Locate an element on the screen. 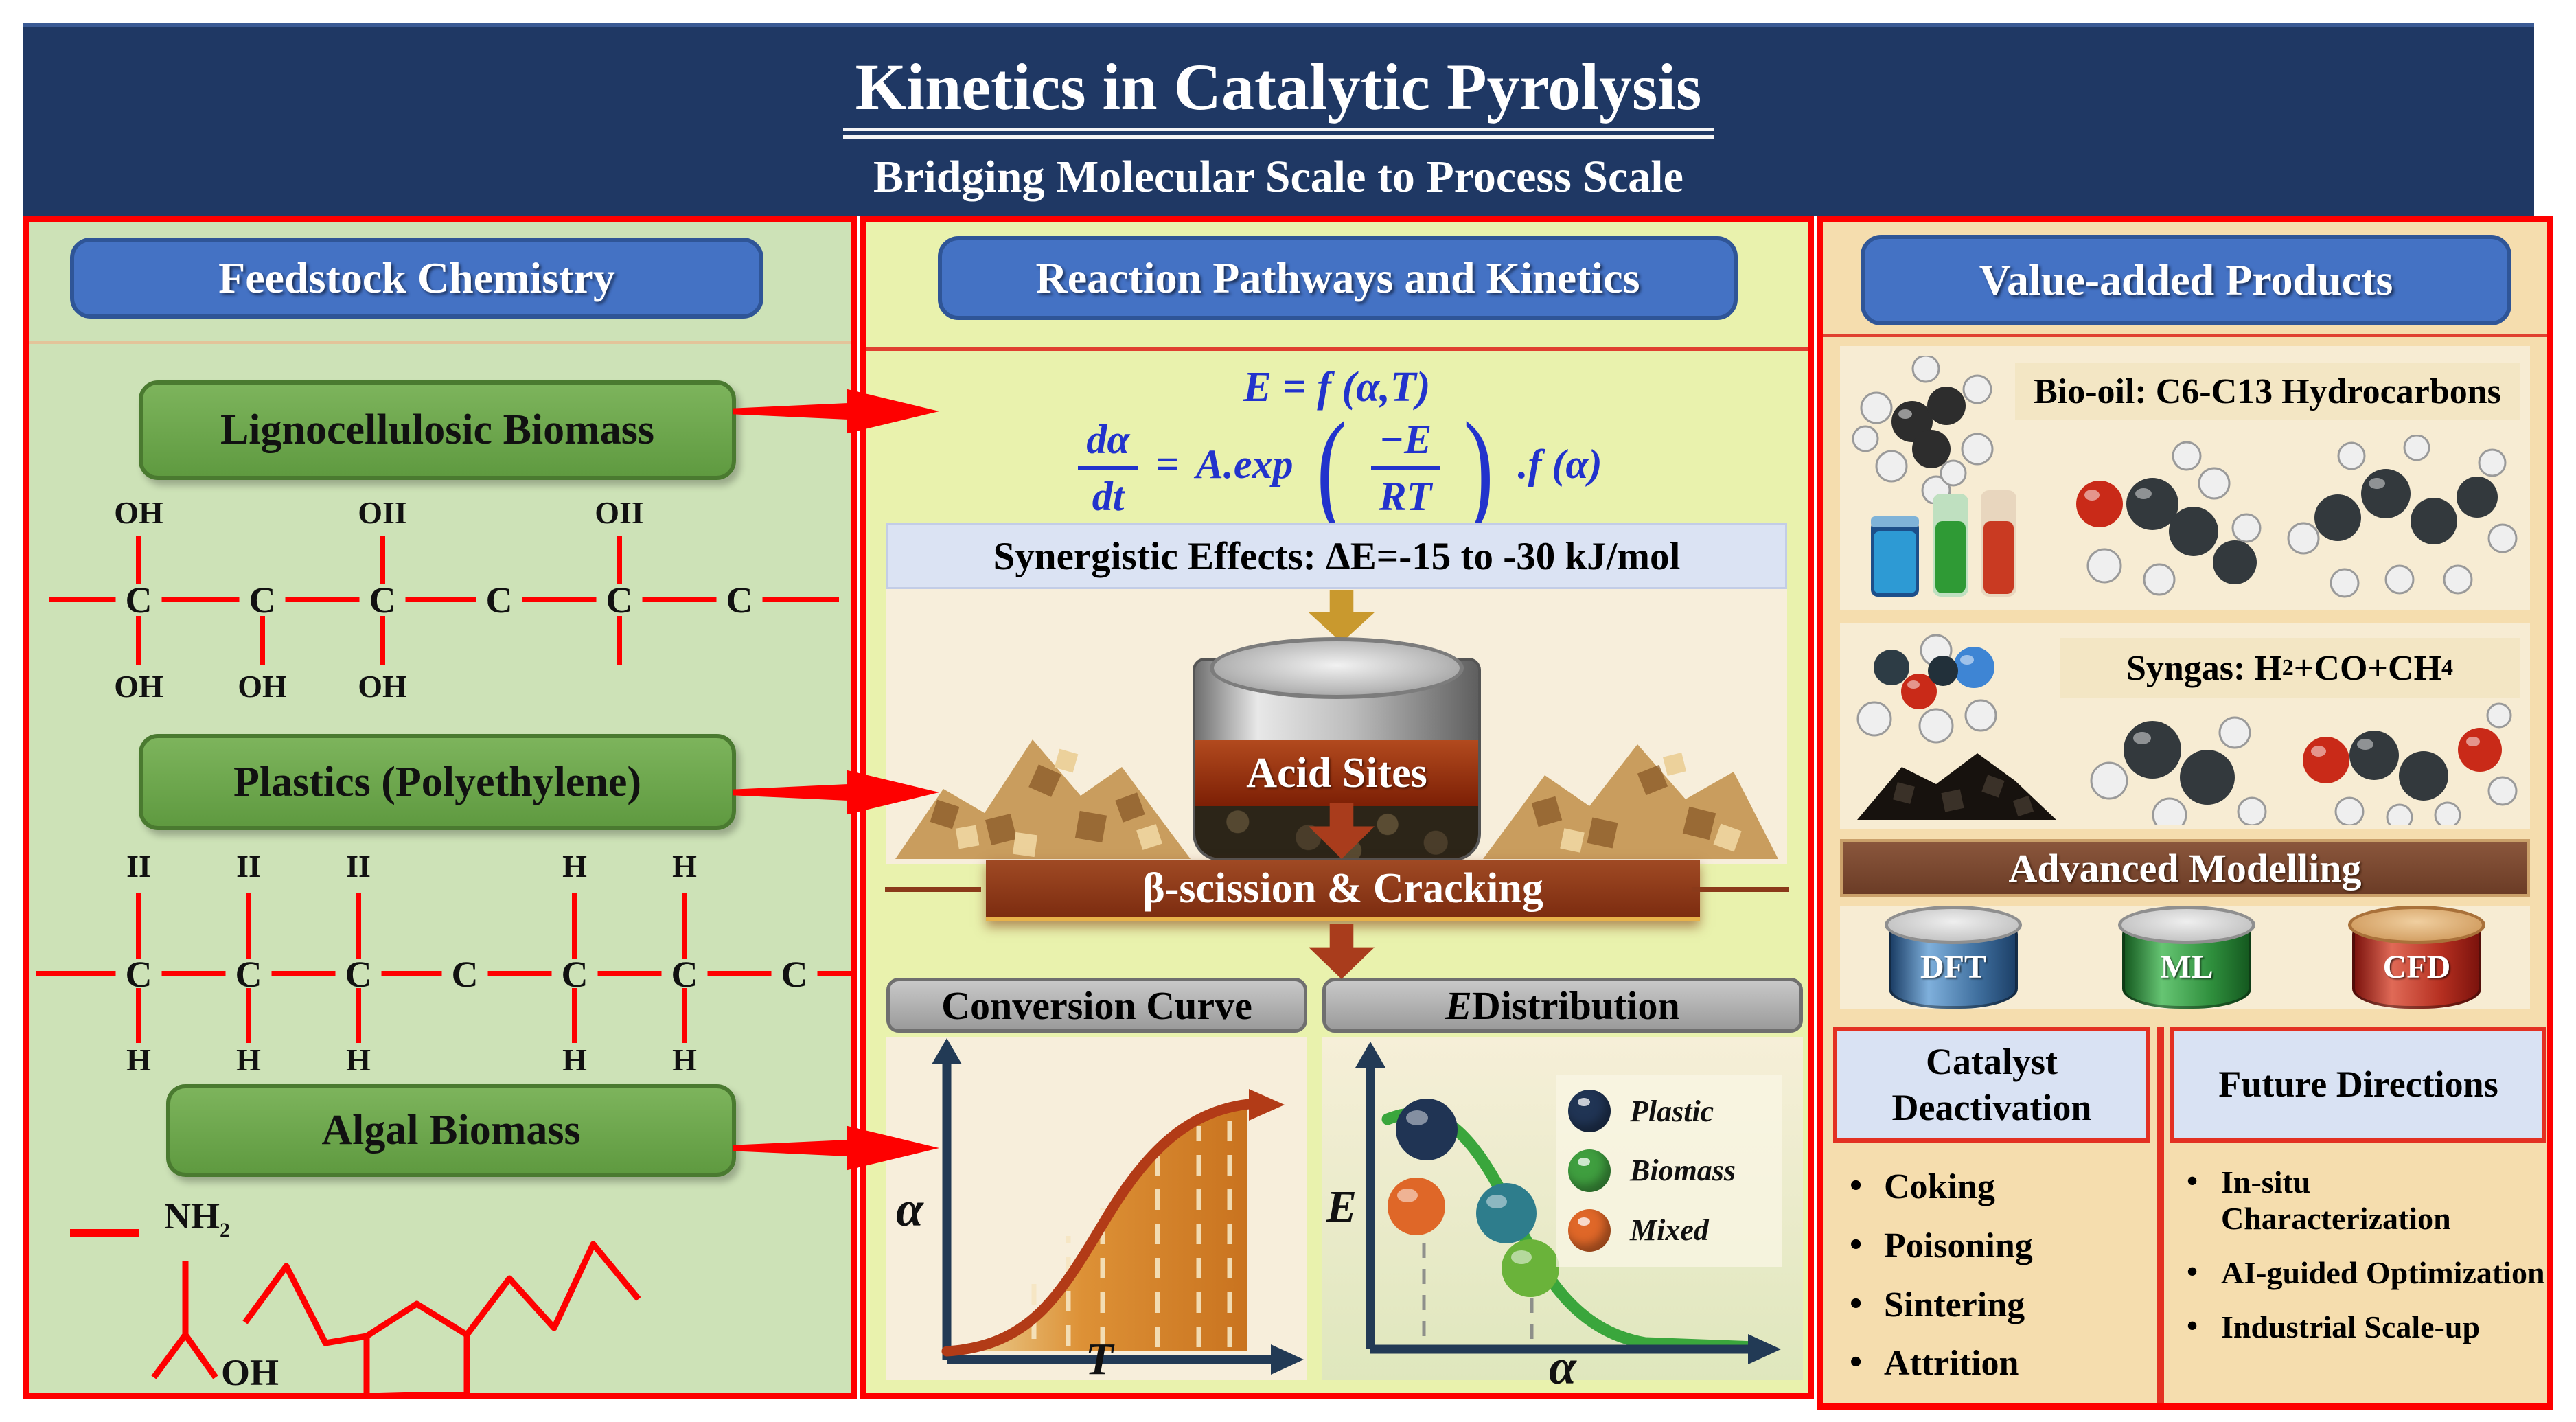  ml-can: ML is located at coordinates (2186, 957).